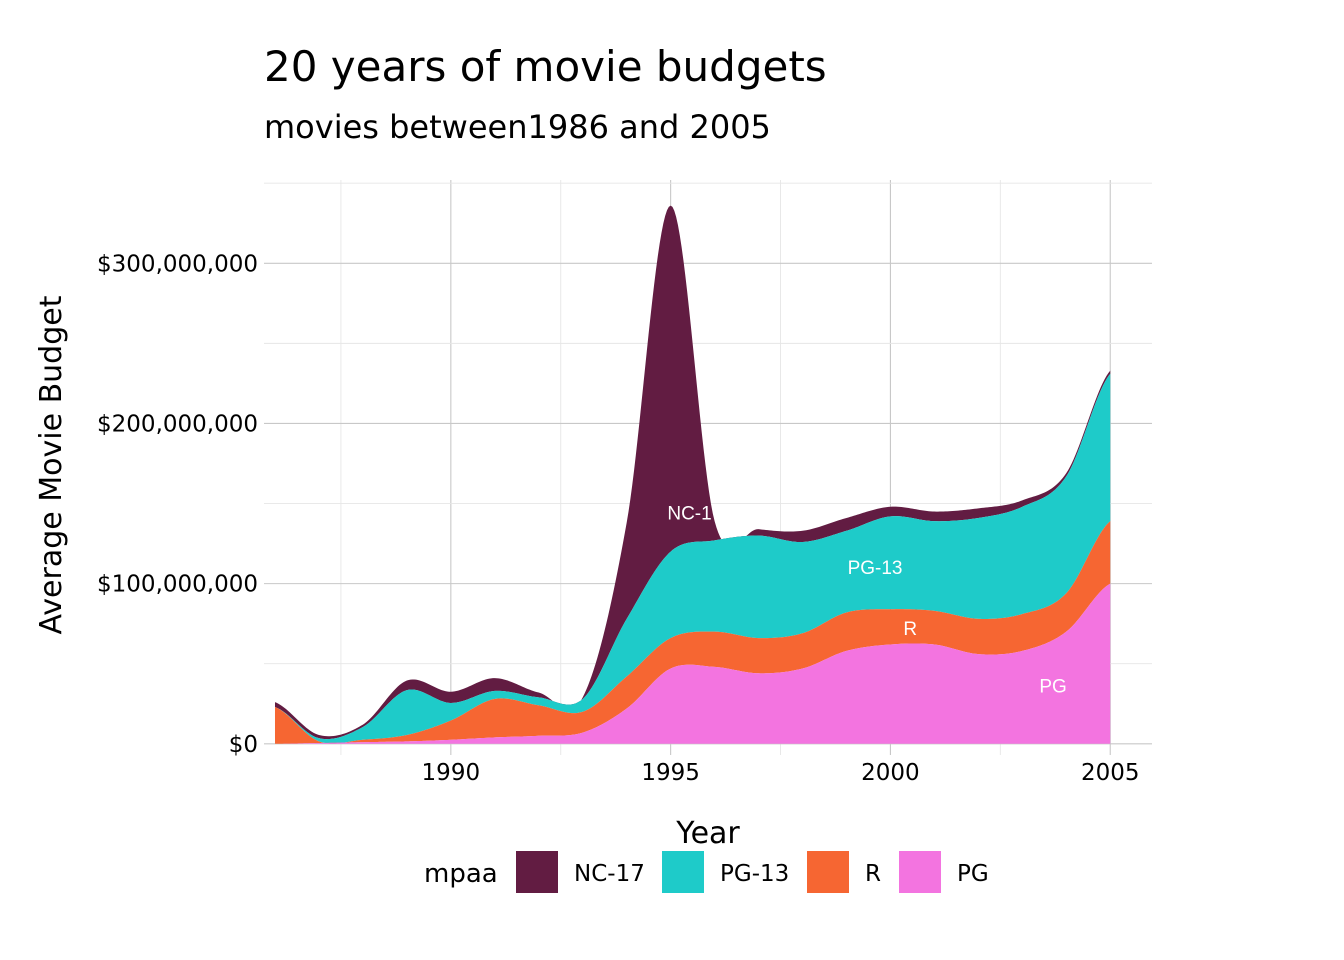 The image size is (1344, 960). Describe the element at coordinates (1052, 687) in the screenshot. I see `area-label-pg: PG` at that location.